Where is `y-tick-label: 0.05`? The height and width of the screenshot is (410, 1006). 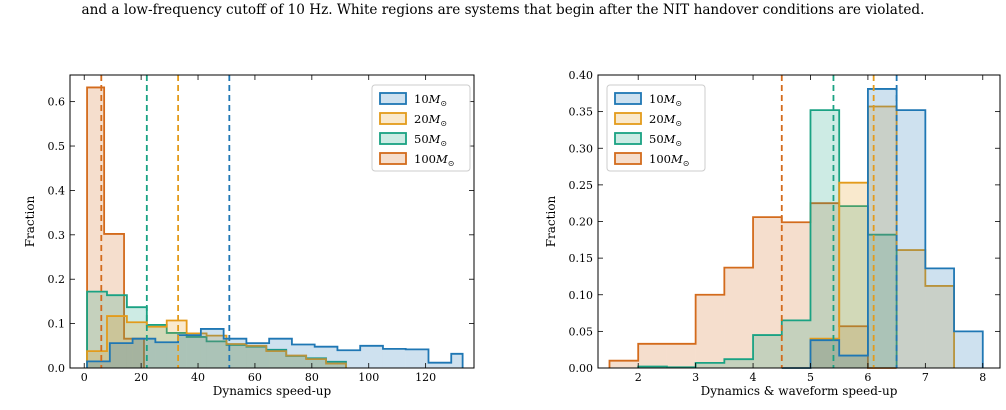 y-tick-label: 0.05 is located at coordinates (581, 331).